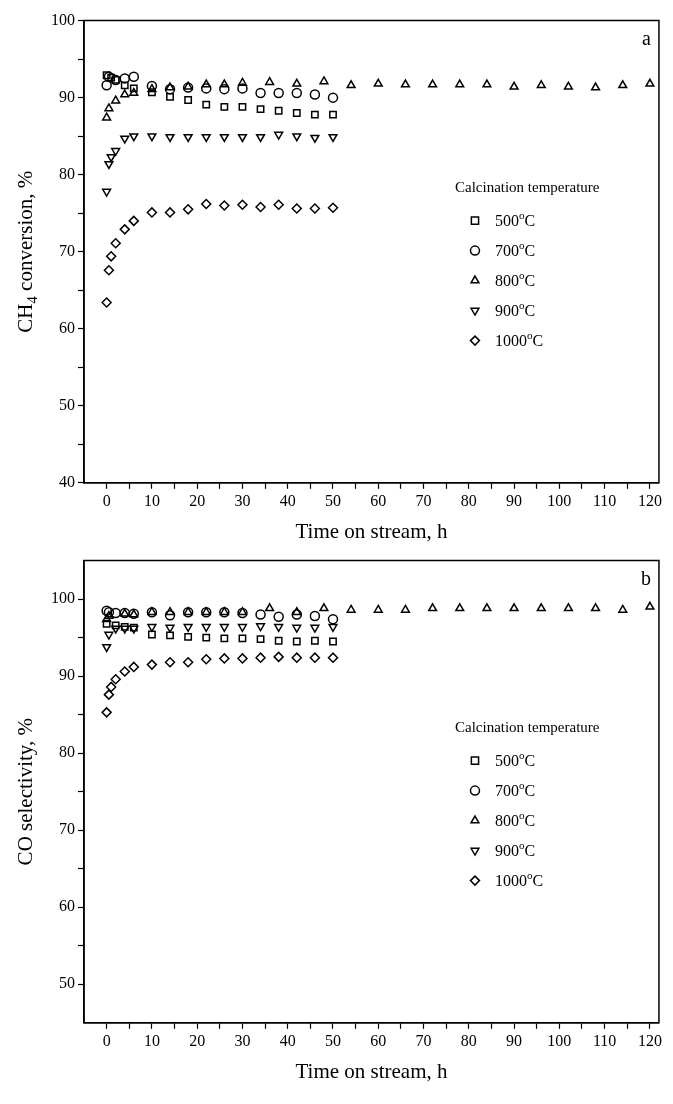  Describe the element at coordinates (151, 500) in the screenshot. I see `x-tick-label: 10` at that location.